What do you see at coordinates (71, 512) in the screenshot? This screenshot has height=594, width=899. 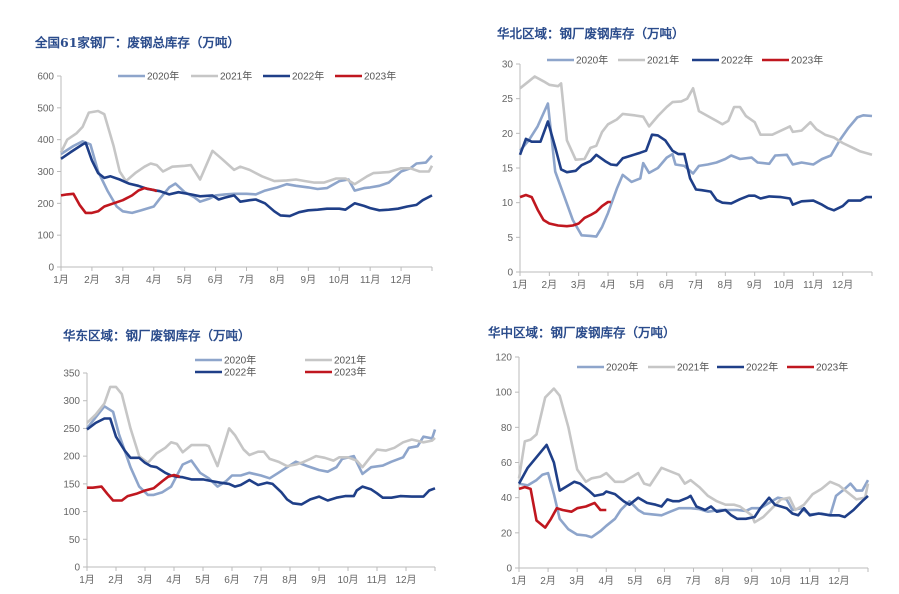 I see `y-tick-label: 100` at bounding box center [71, 512].